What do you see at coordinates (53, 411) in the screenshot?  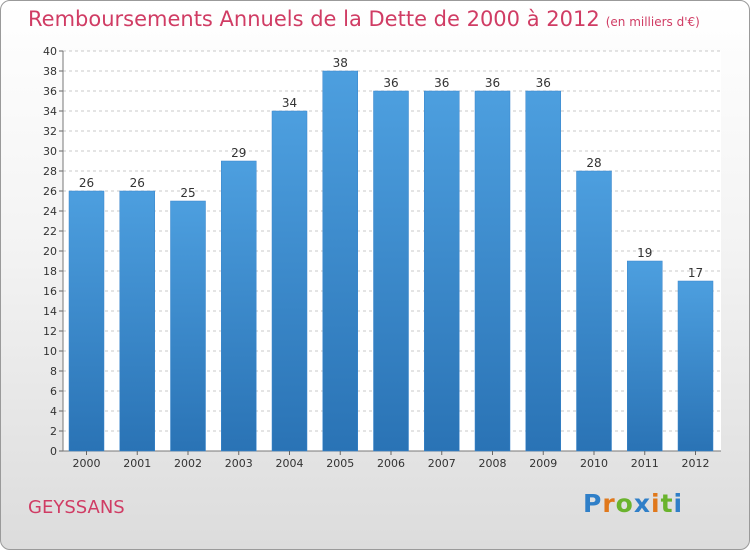 I see `y-tick-label: 4` at bounding box center [53, 411].